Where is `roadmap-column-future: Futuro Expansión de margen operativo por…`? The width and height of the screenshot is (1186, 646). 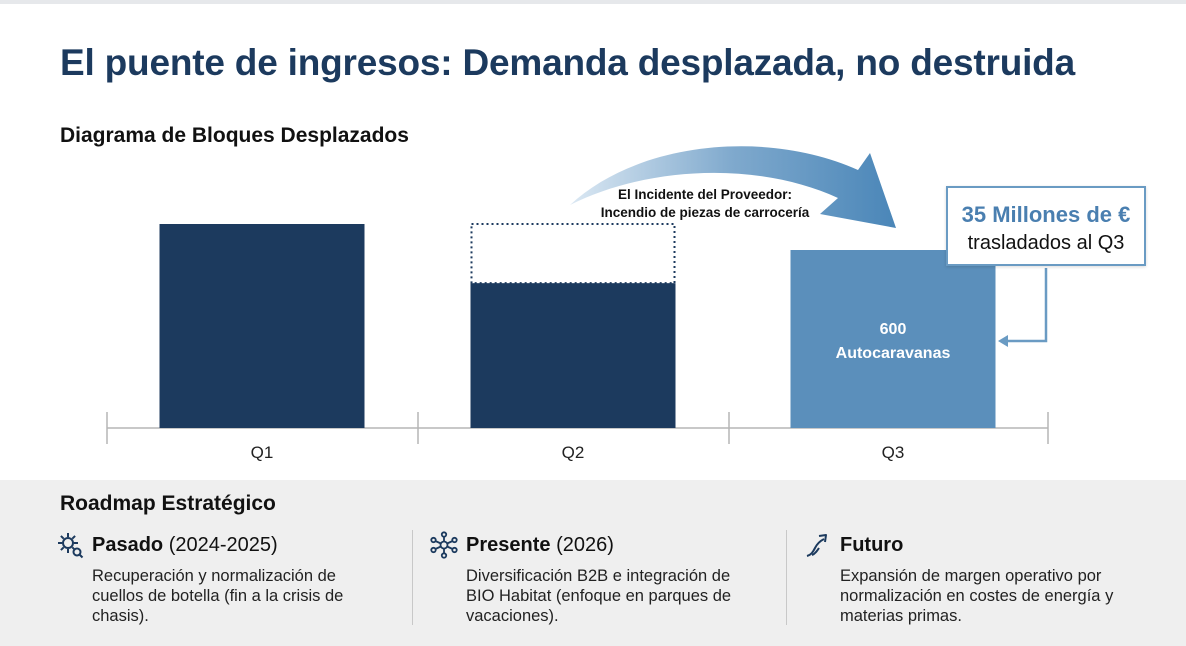 roadmap-column-future: Futuro Expansión de margen operativo por… is located at coordinates (964, 578).